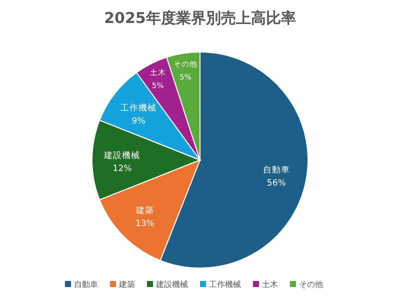 This screenshot has height=300, width=400. I want to click on chart-title: 2025年度業界別売上高比率, so click(200, 18).